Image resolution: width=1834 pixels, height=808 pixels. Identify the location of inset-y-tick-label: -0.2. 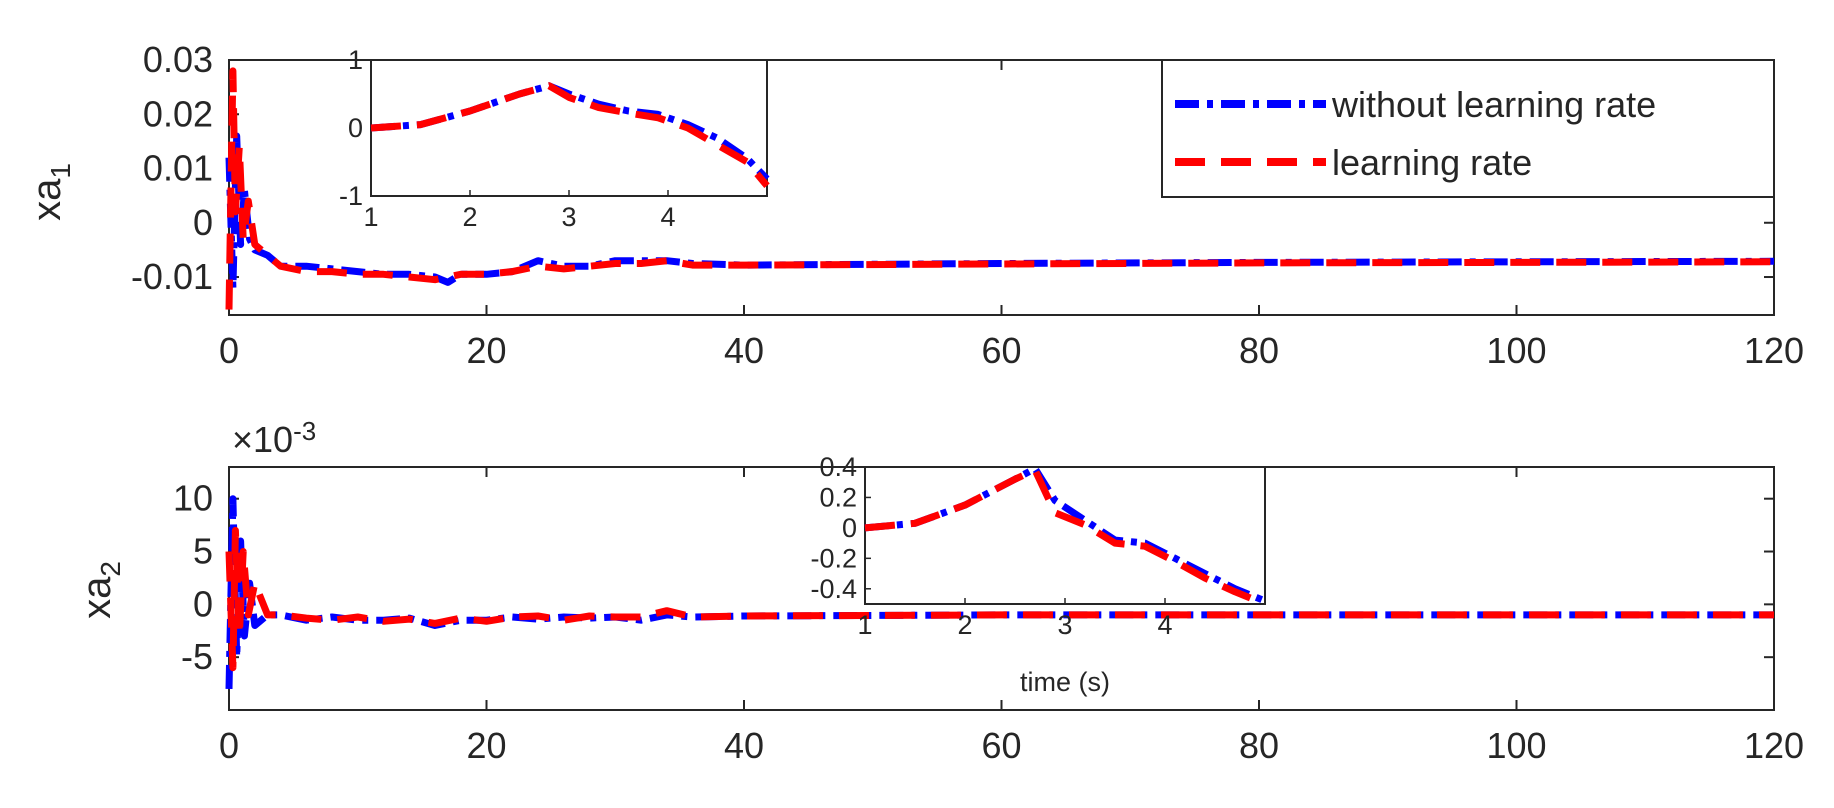
(833, 558).